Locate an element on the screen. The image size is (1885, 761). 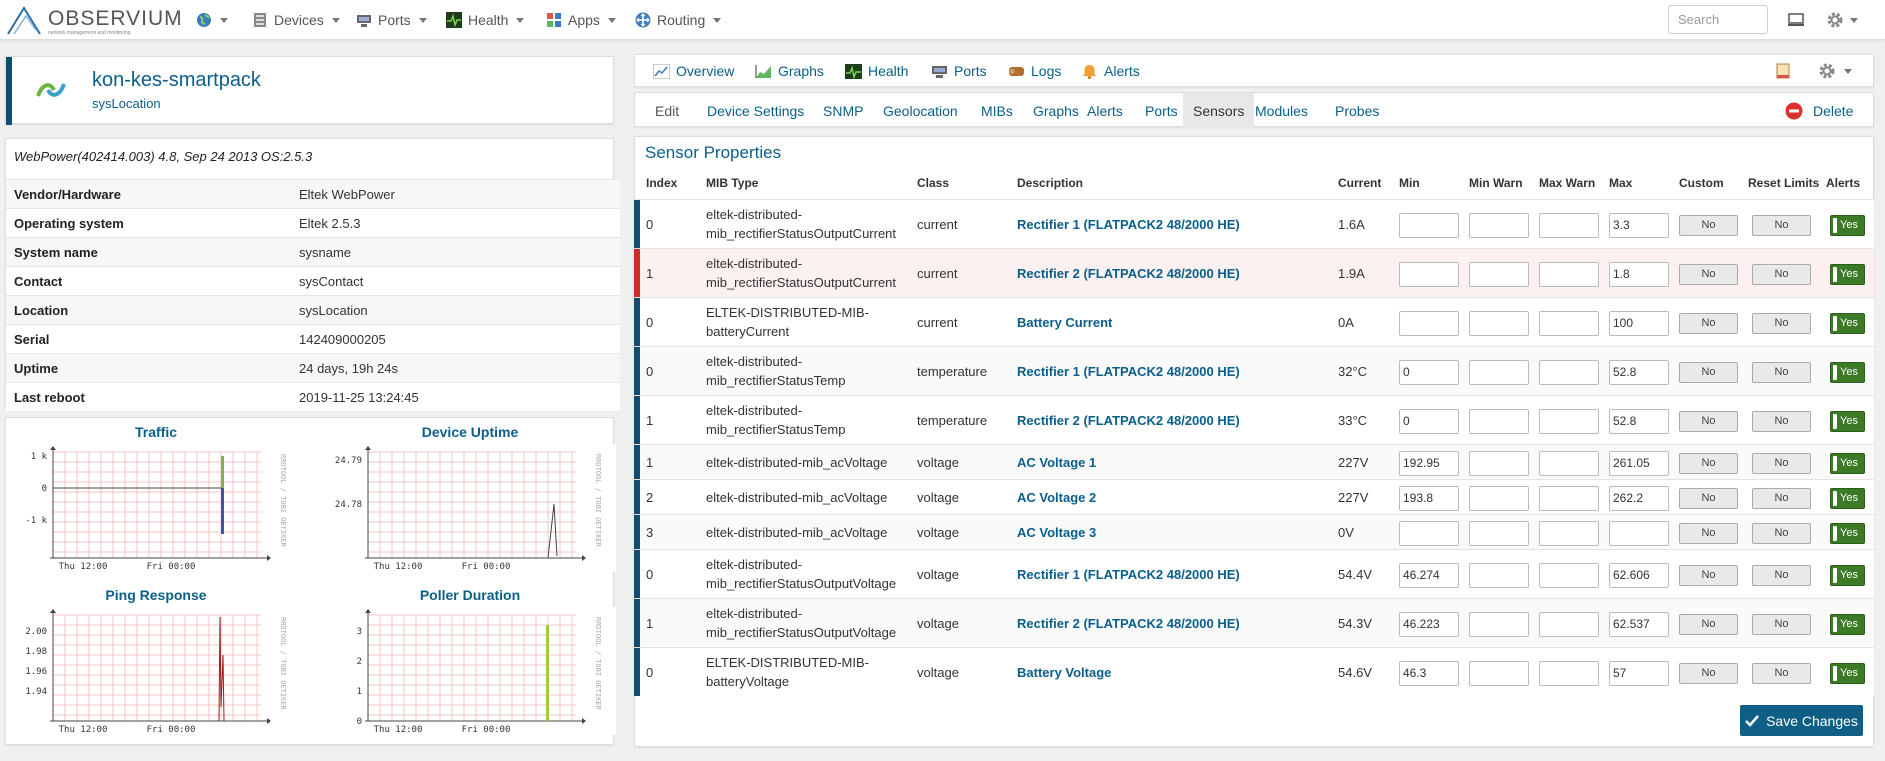
max-limit-input is located at coordinates (1639, 533).